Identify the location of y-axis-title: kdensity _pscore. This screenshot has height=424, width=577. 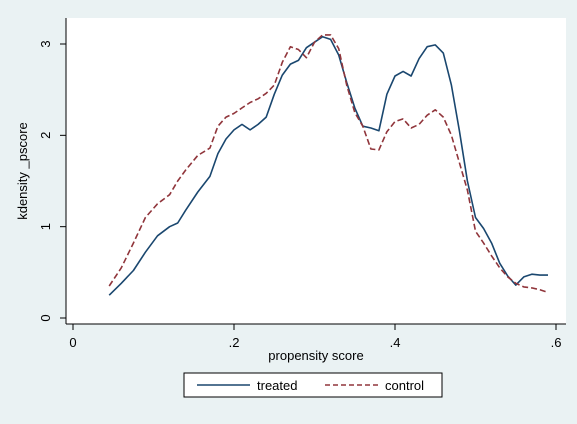
(22, 171).